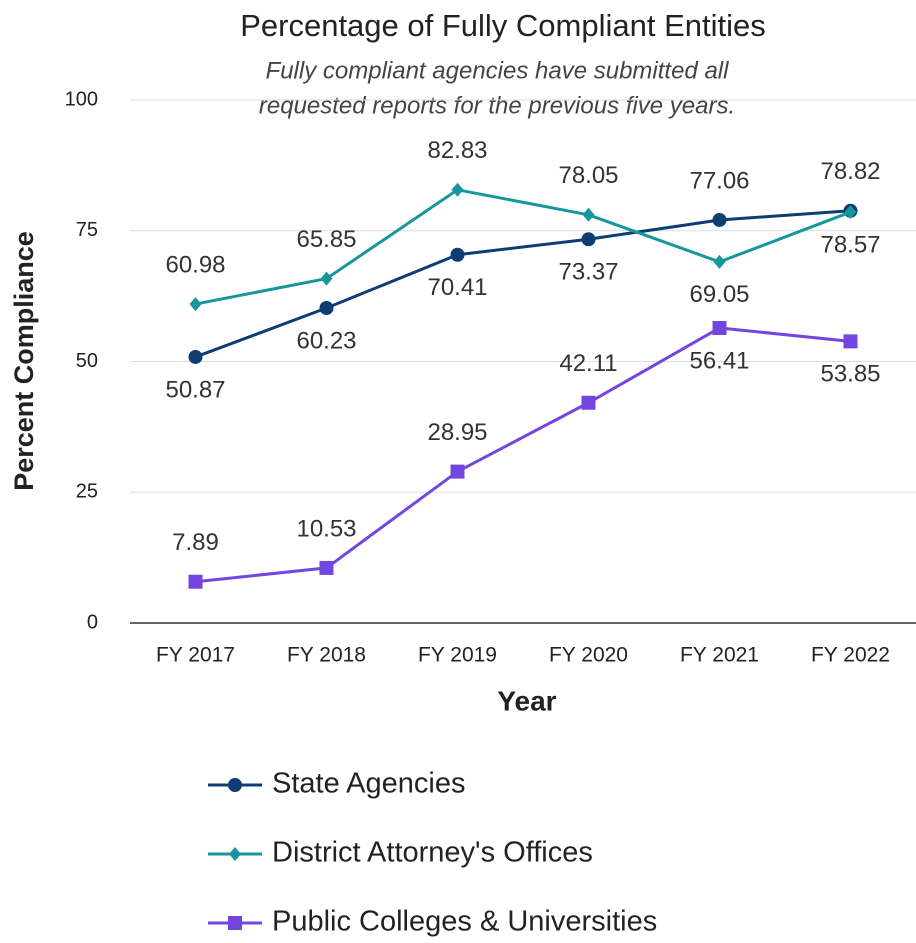 This screenshot has height=943, width=916. I want to click on chart-title: Percentage of Fully Compliant Entities, so click(503, 25).